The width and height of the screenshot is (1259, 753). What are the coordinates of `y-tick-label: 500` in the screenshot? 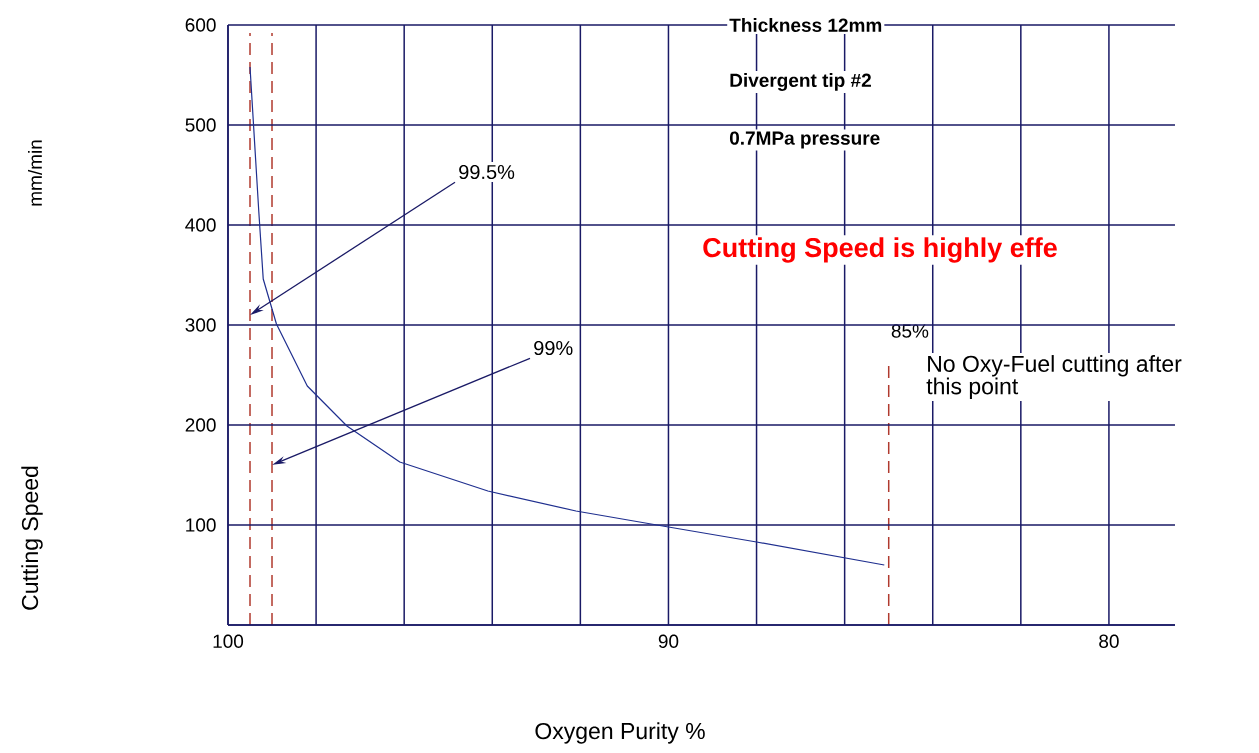 It's located at (200, 125).